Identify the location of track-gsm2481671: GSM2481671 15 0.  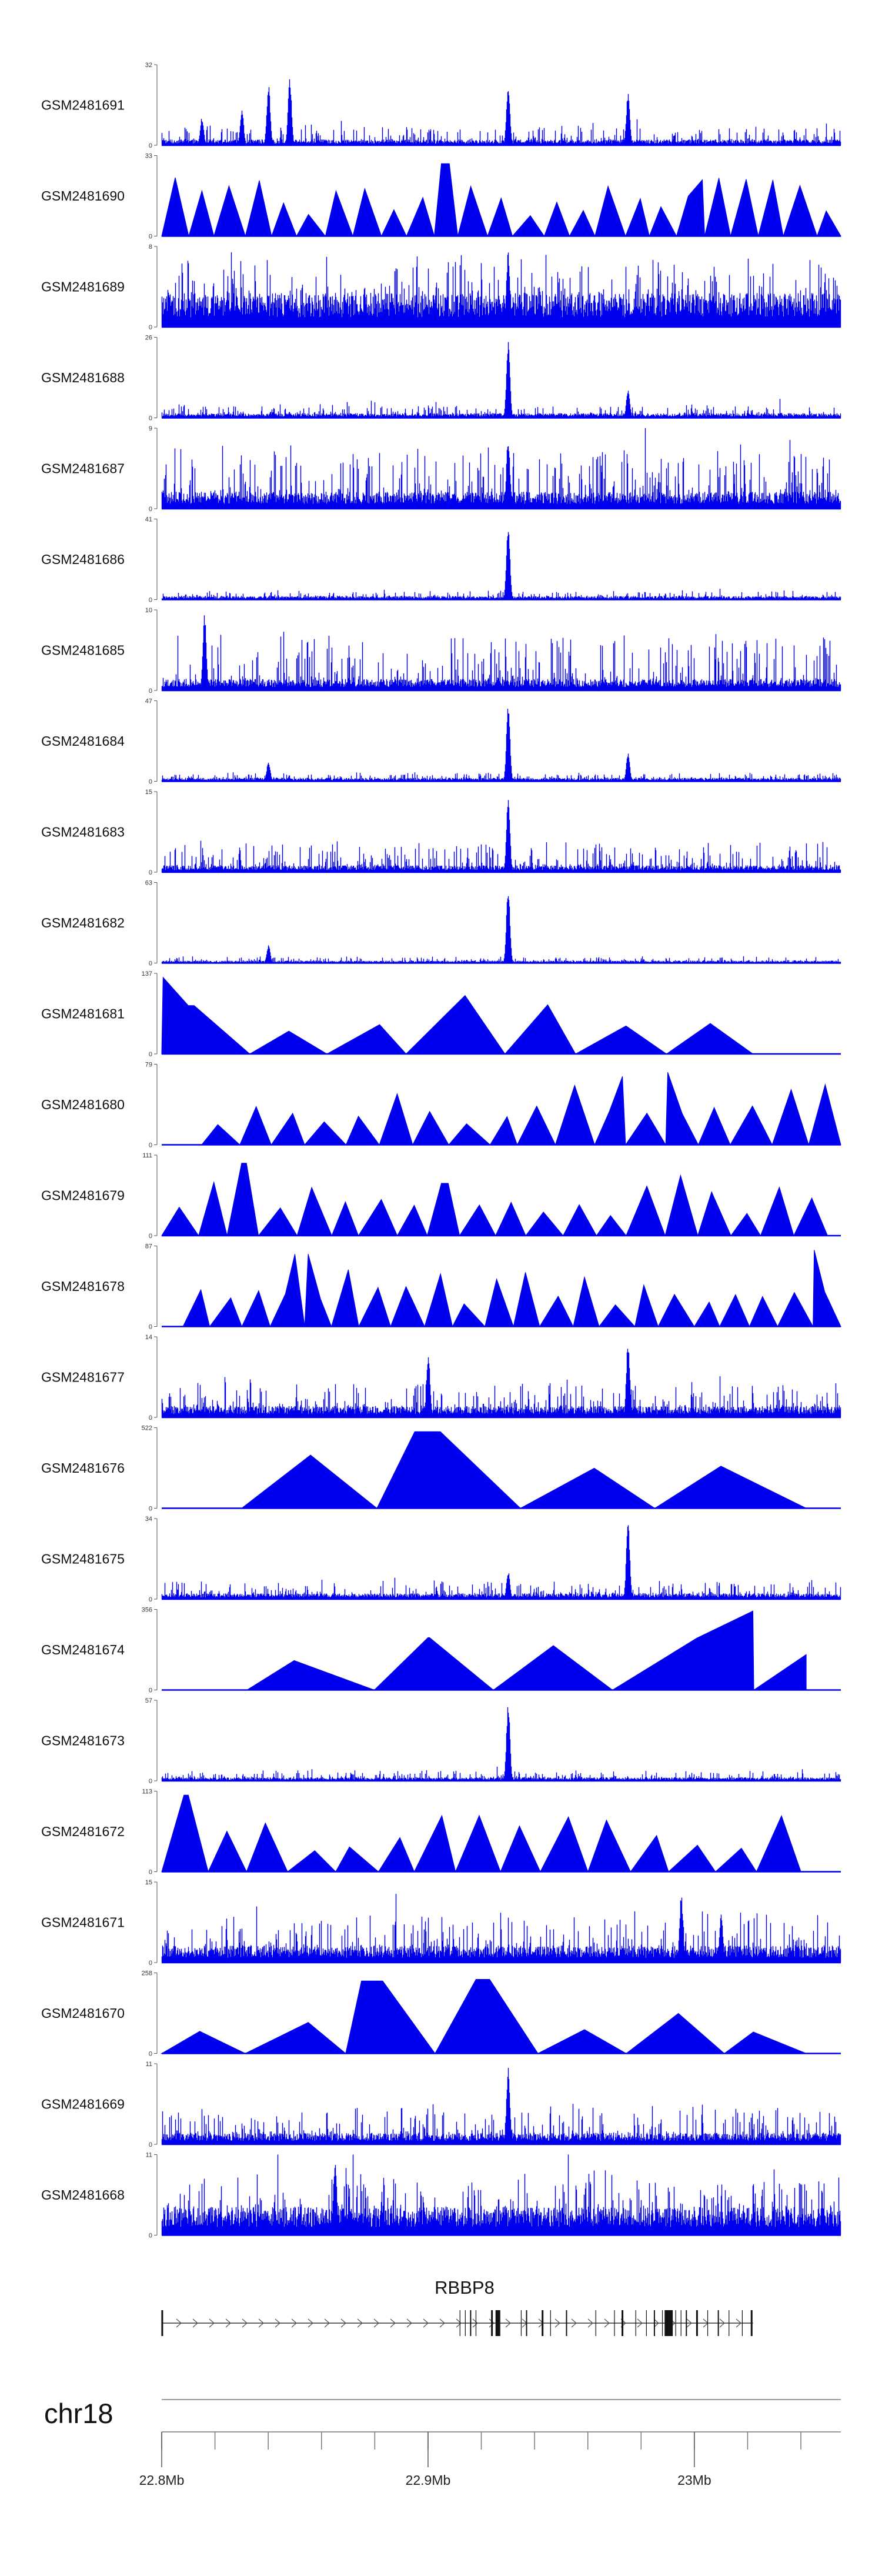
(441, 1923).